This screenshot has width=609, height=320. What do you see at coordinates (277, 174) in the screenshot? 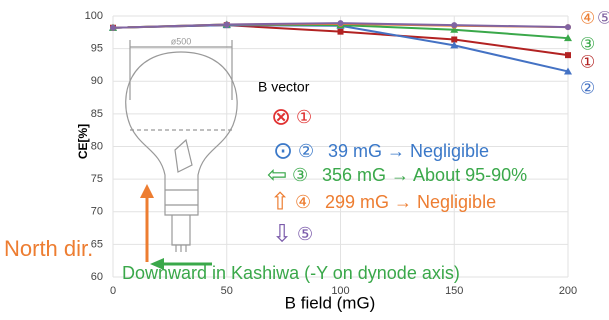
I see `vector-symbol: ⇦` at bounding box center [277, 174].